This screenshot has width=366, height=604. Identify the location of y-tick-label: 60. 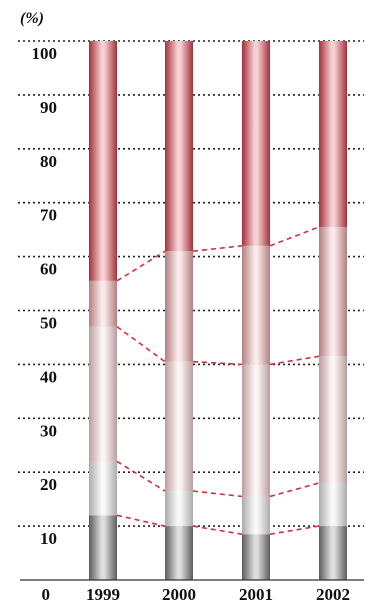
(48, 269).